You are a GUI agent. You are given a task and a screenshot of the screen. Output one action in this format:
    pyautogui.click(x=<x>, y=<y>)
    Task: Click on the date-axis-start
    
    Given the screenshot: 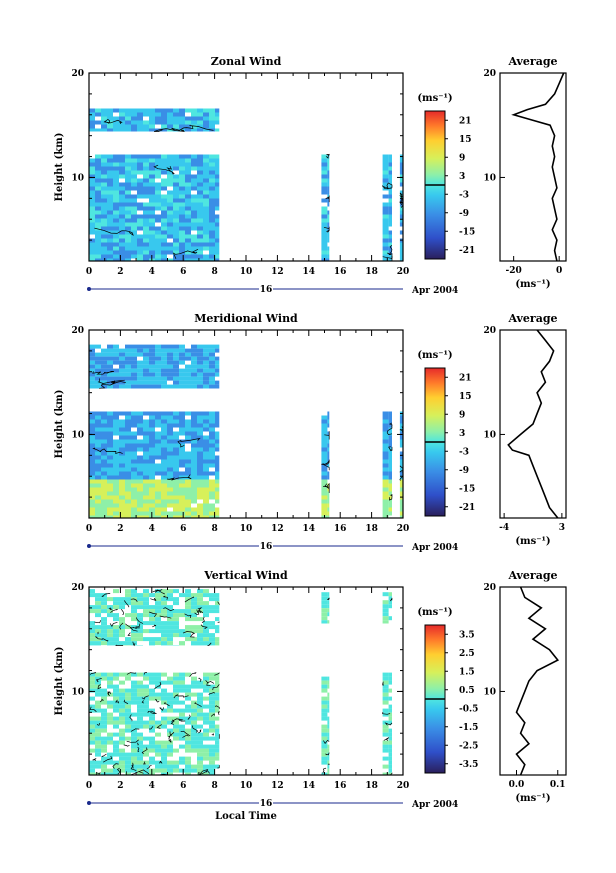 What is the action you would take?
    pyautogui.click(x=89, y=803)
    